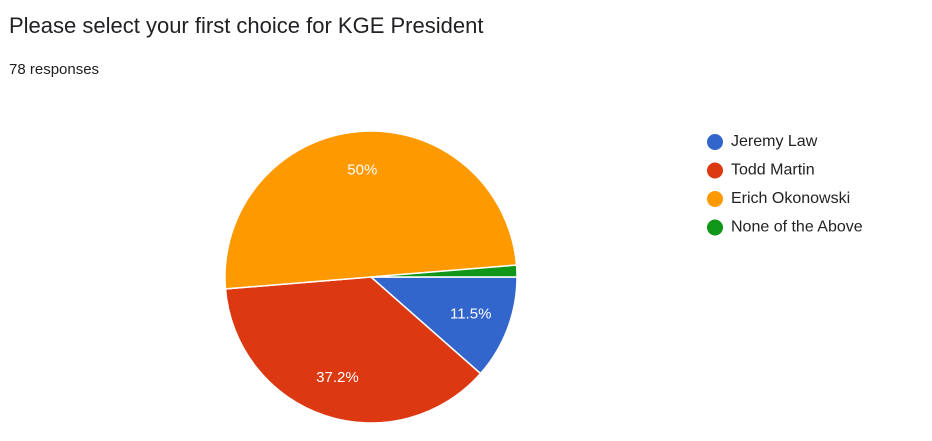  I want to click on slice-label: 50%, so click(362, 170).